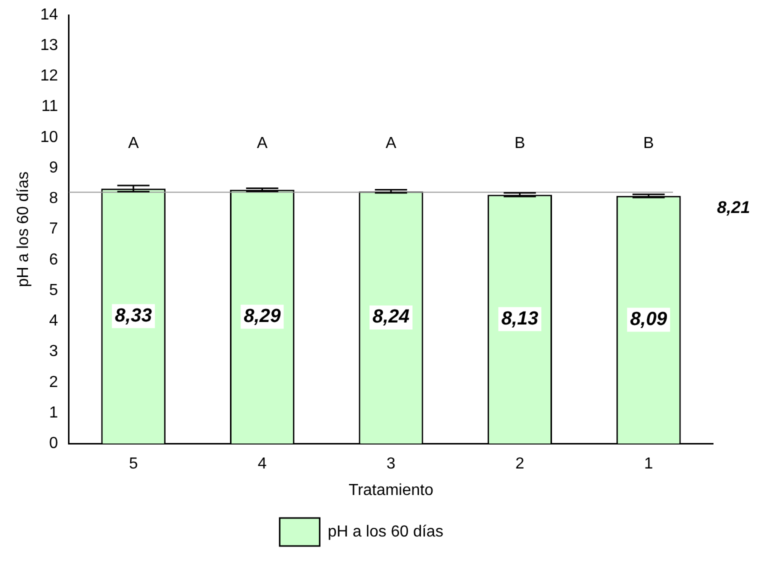 Image resolution: width=765 pixels, height=561 pixels. I want to click on y-tick-label: 4, so click(53, 321).